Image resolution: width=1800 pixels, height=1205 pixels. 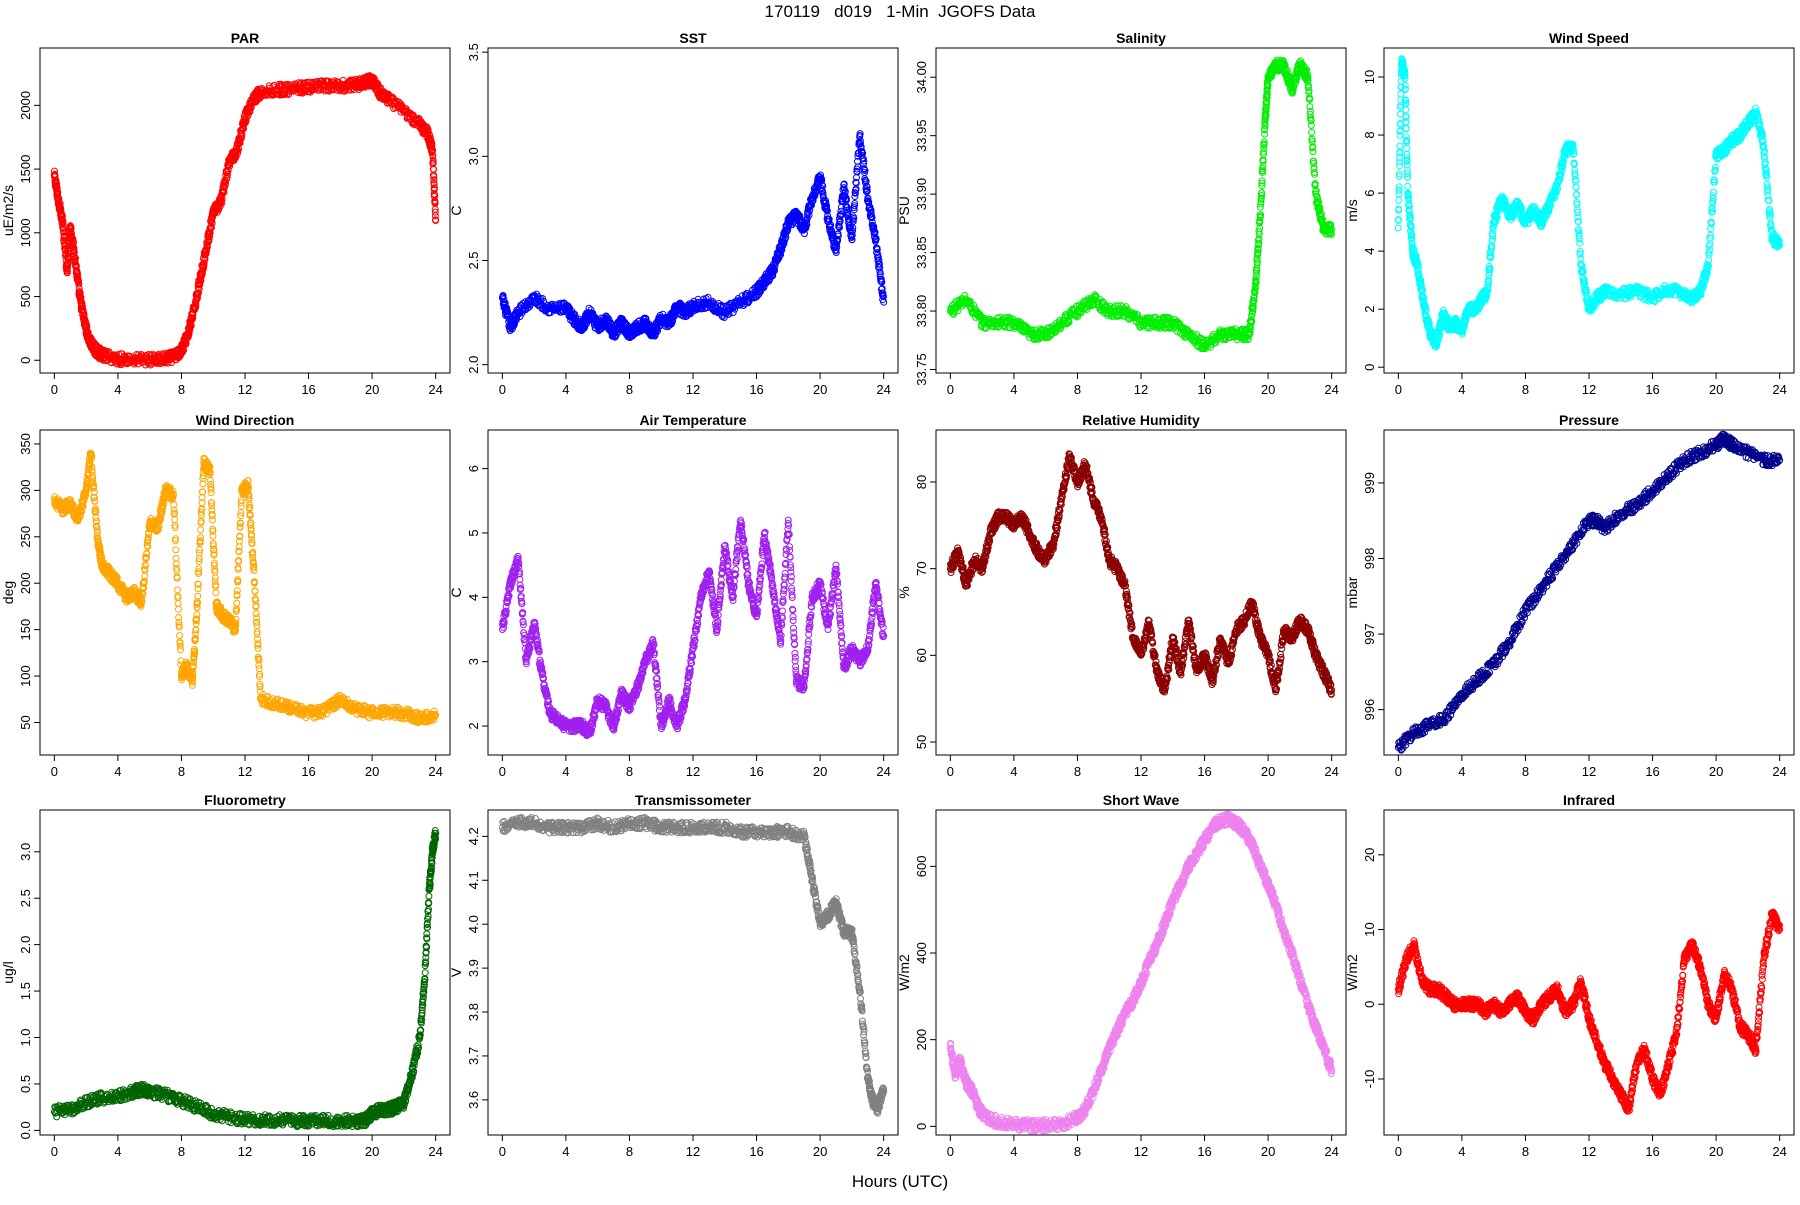 I want to click on plot-frame, so click(x=693, y=210).